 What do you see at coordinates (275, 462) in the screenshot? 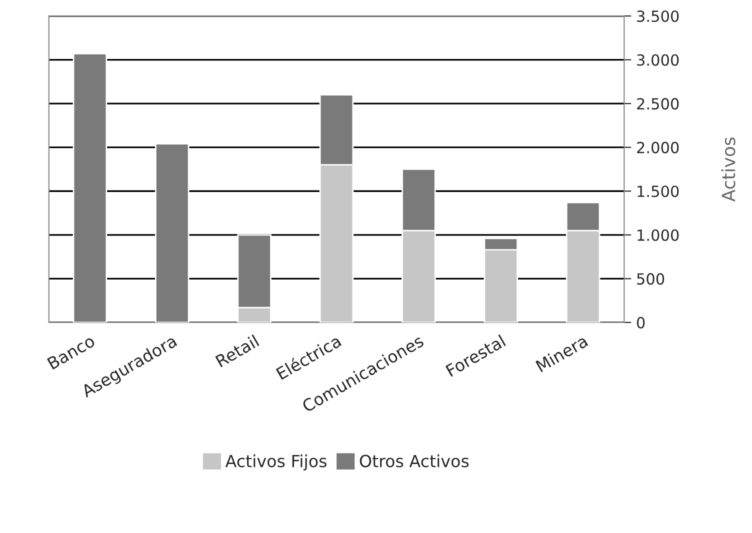
I see `legend-label: Activos Fijos` at bounding box center [275, 462].